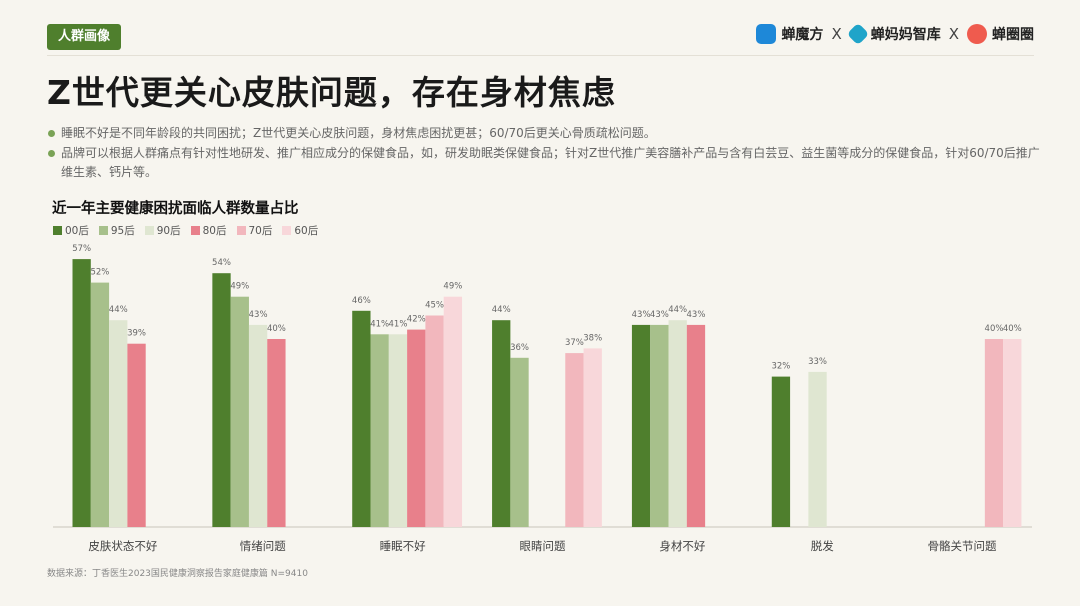  What do you see at coordinates (519, 348) in the screenshot?
I see `data-label: 36%` at bounding box center [519, 348].